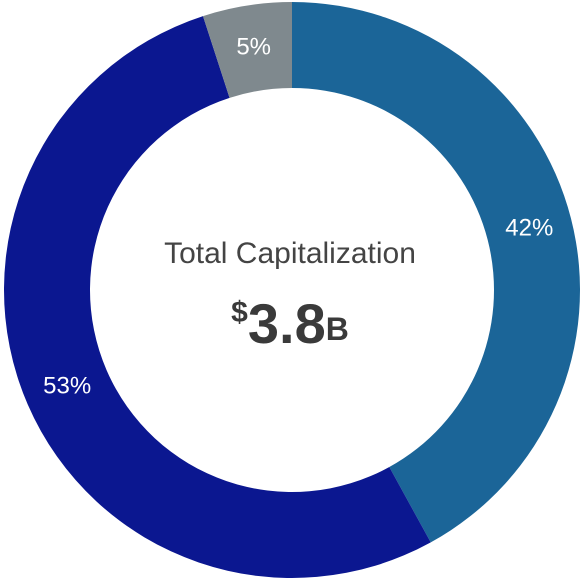 The height and width of the screenshot is (581, 584). I want to click on value-label: 42%, so click(529, 227).